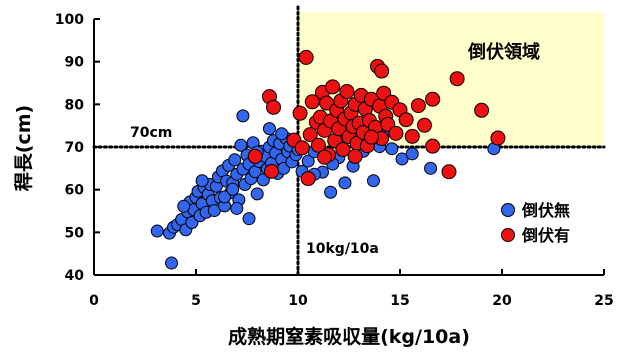  Describe the element at coordinates (24, 148) in the screenshot. I see `y-axis-title: 稈長(cm)` at that location.